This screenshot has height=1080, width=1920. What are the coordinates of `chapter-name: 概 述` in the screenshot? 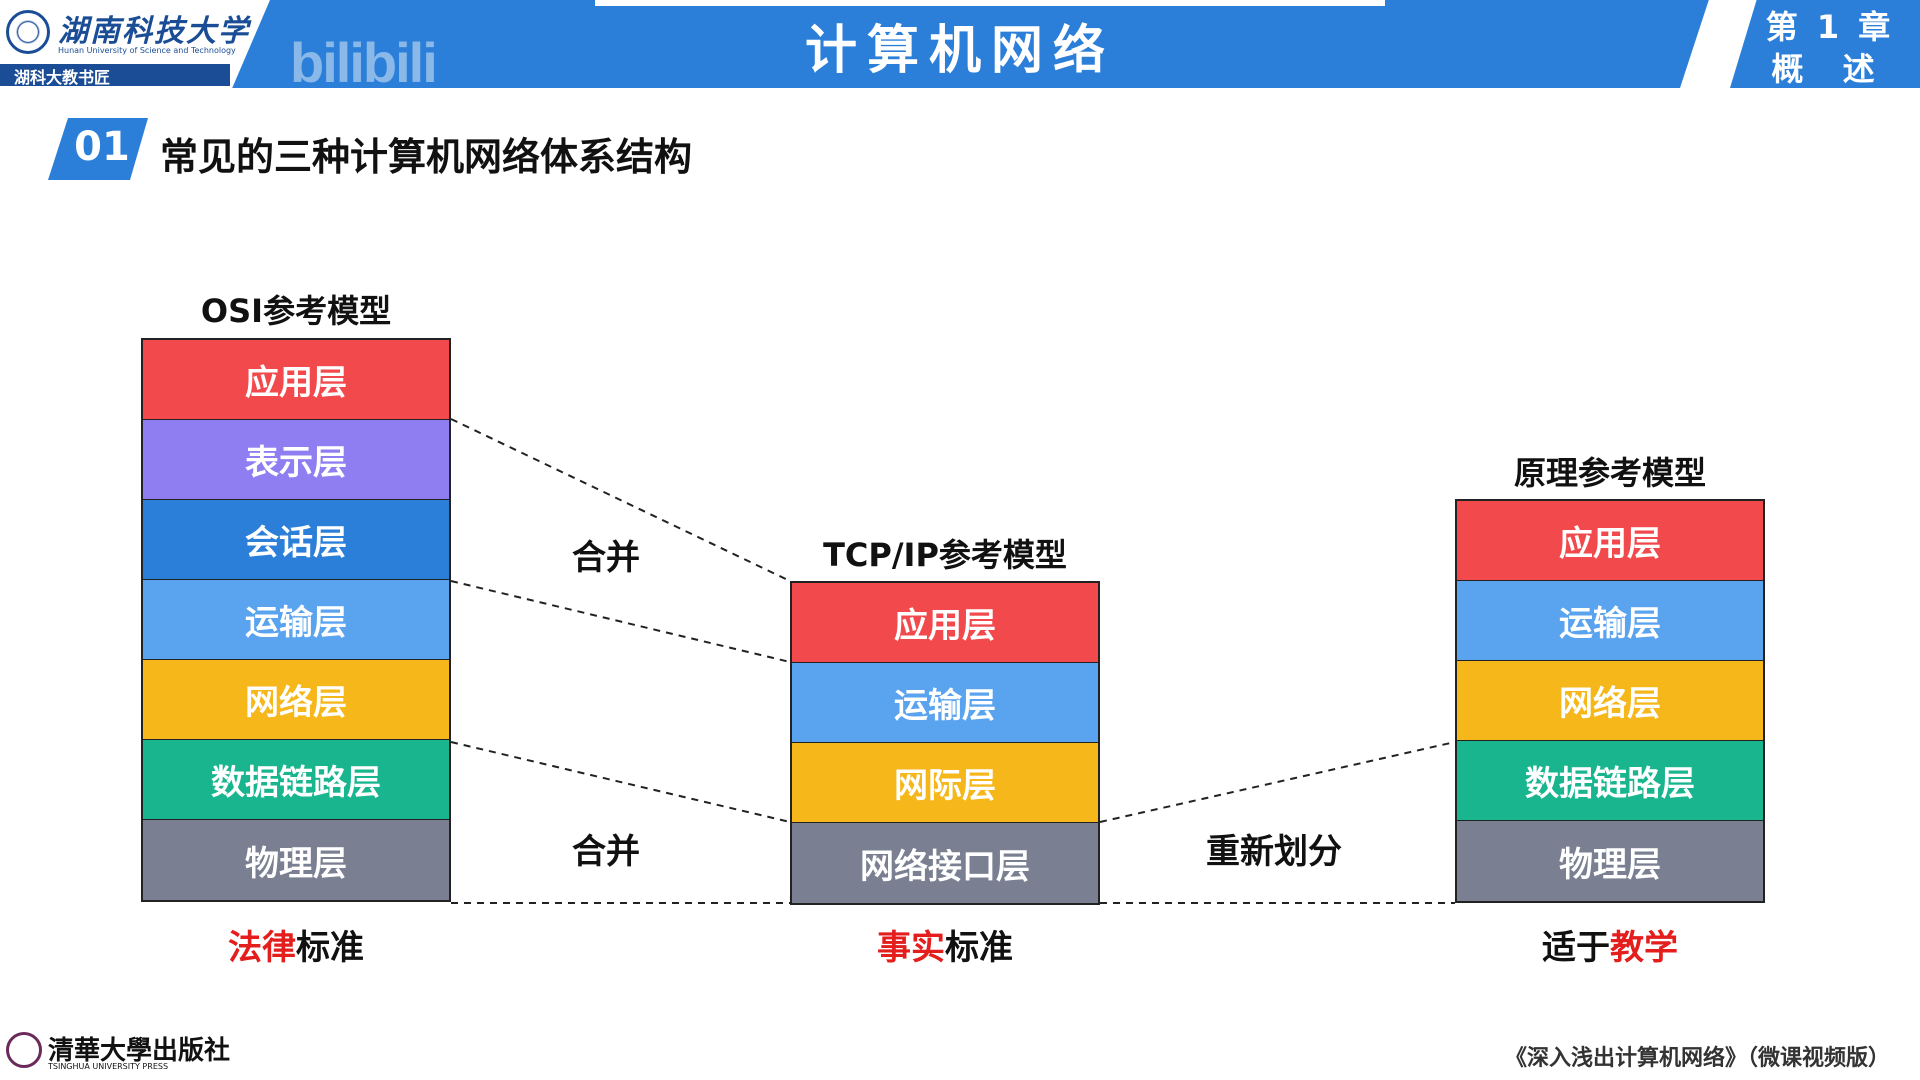 It's located at (1830, 69).